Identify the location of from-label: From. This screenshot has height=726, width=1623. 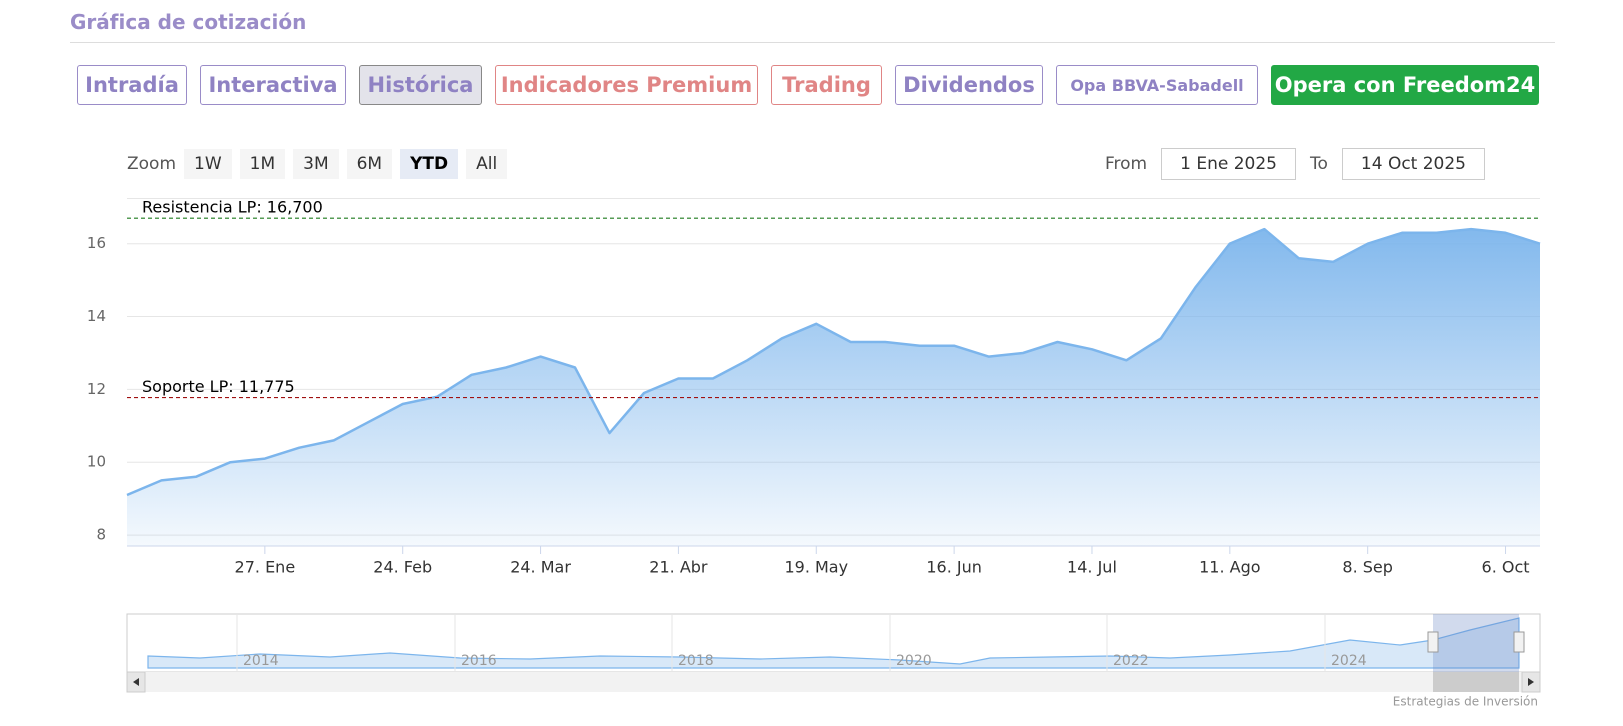
(1126, 164).